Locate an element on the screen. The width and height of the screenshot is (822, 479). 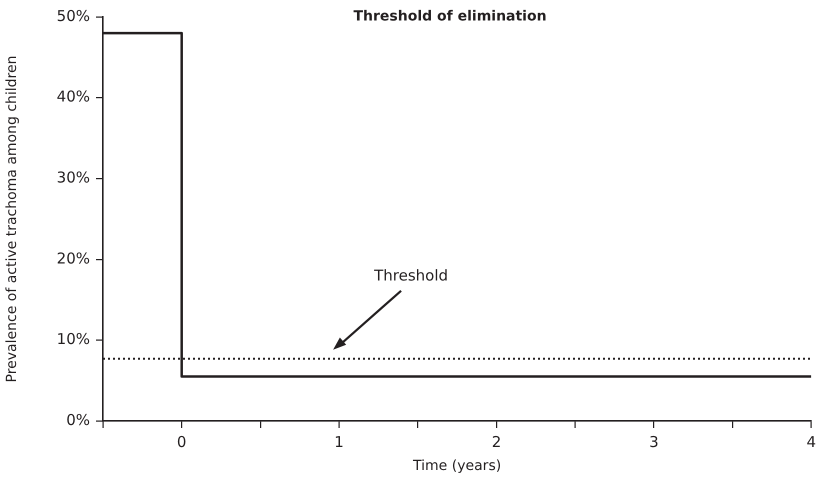
y-axis-title: Prevalence of active trachoma among children is located at coordinates (12, 219).